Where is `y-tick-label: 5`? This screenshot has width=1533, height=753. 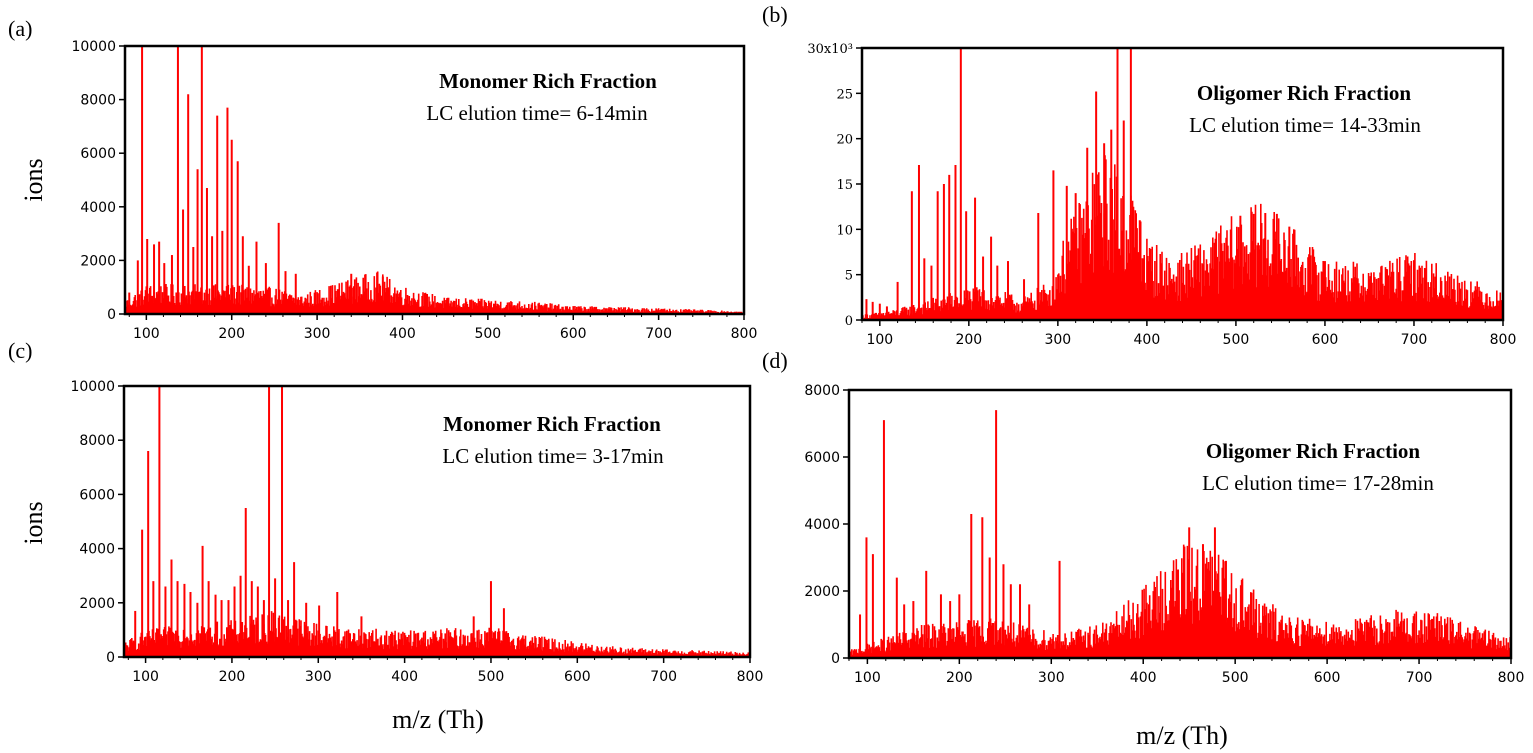
y-tick-label: 5 is located at coordinates (849, 276).